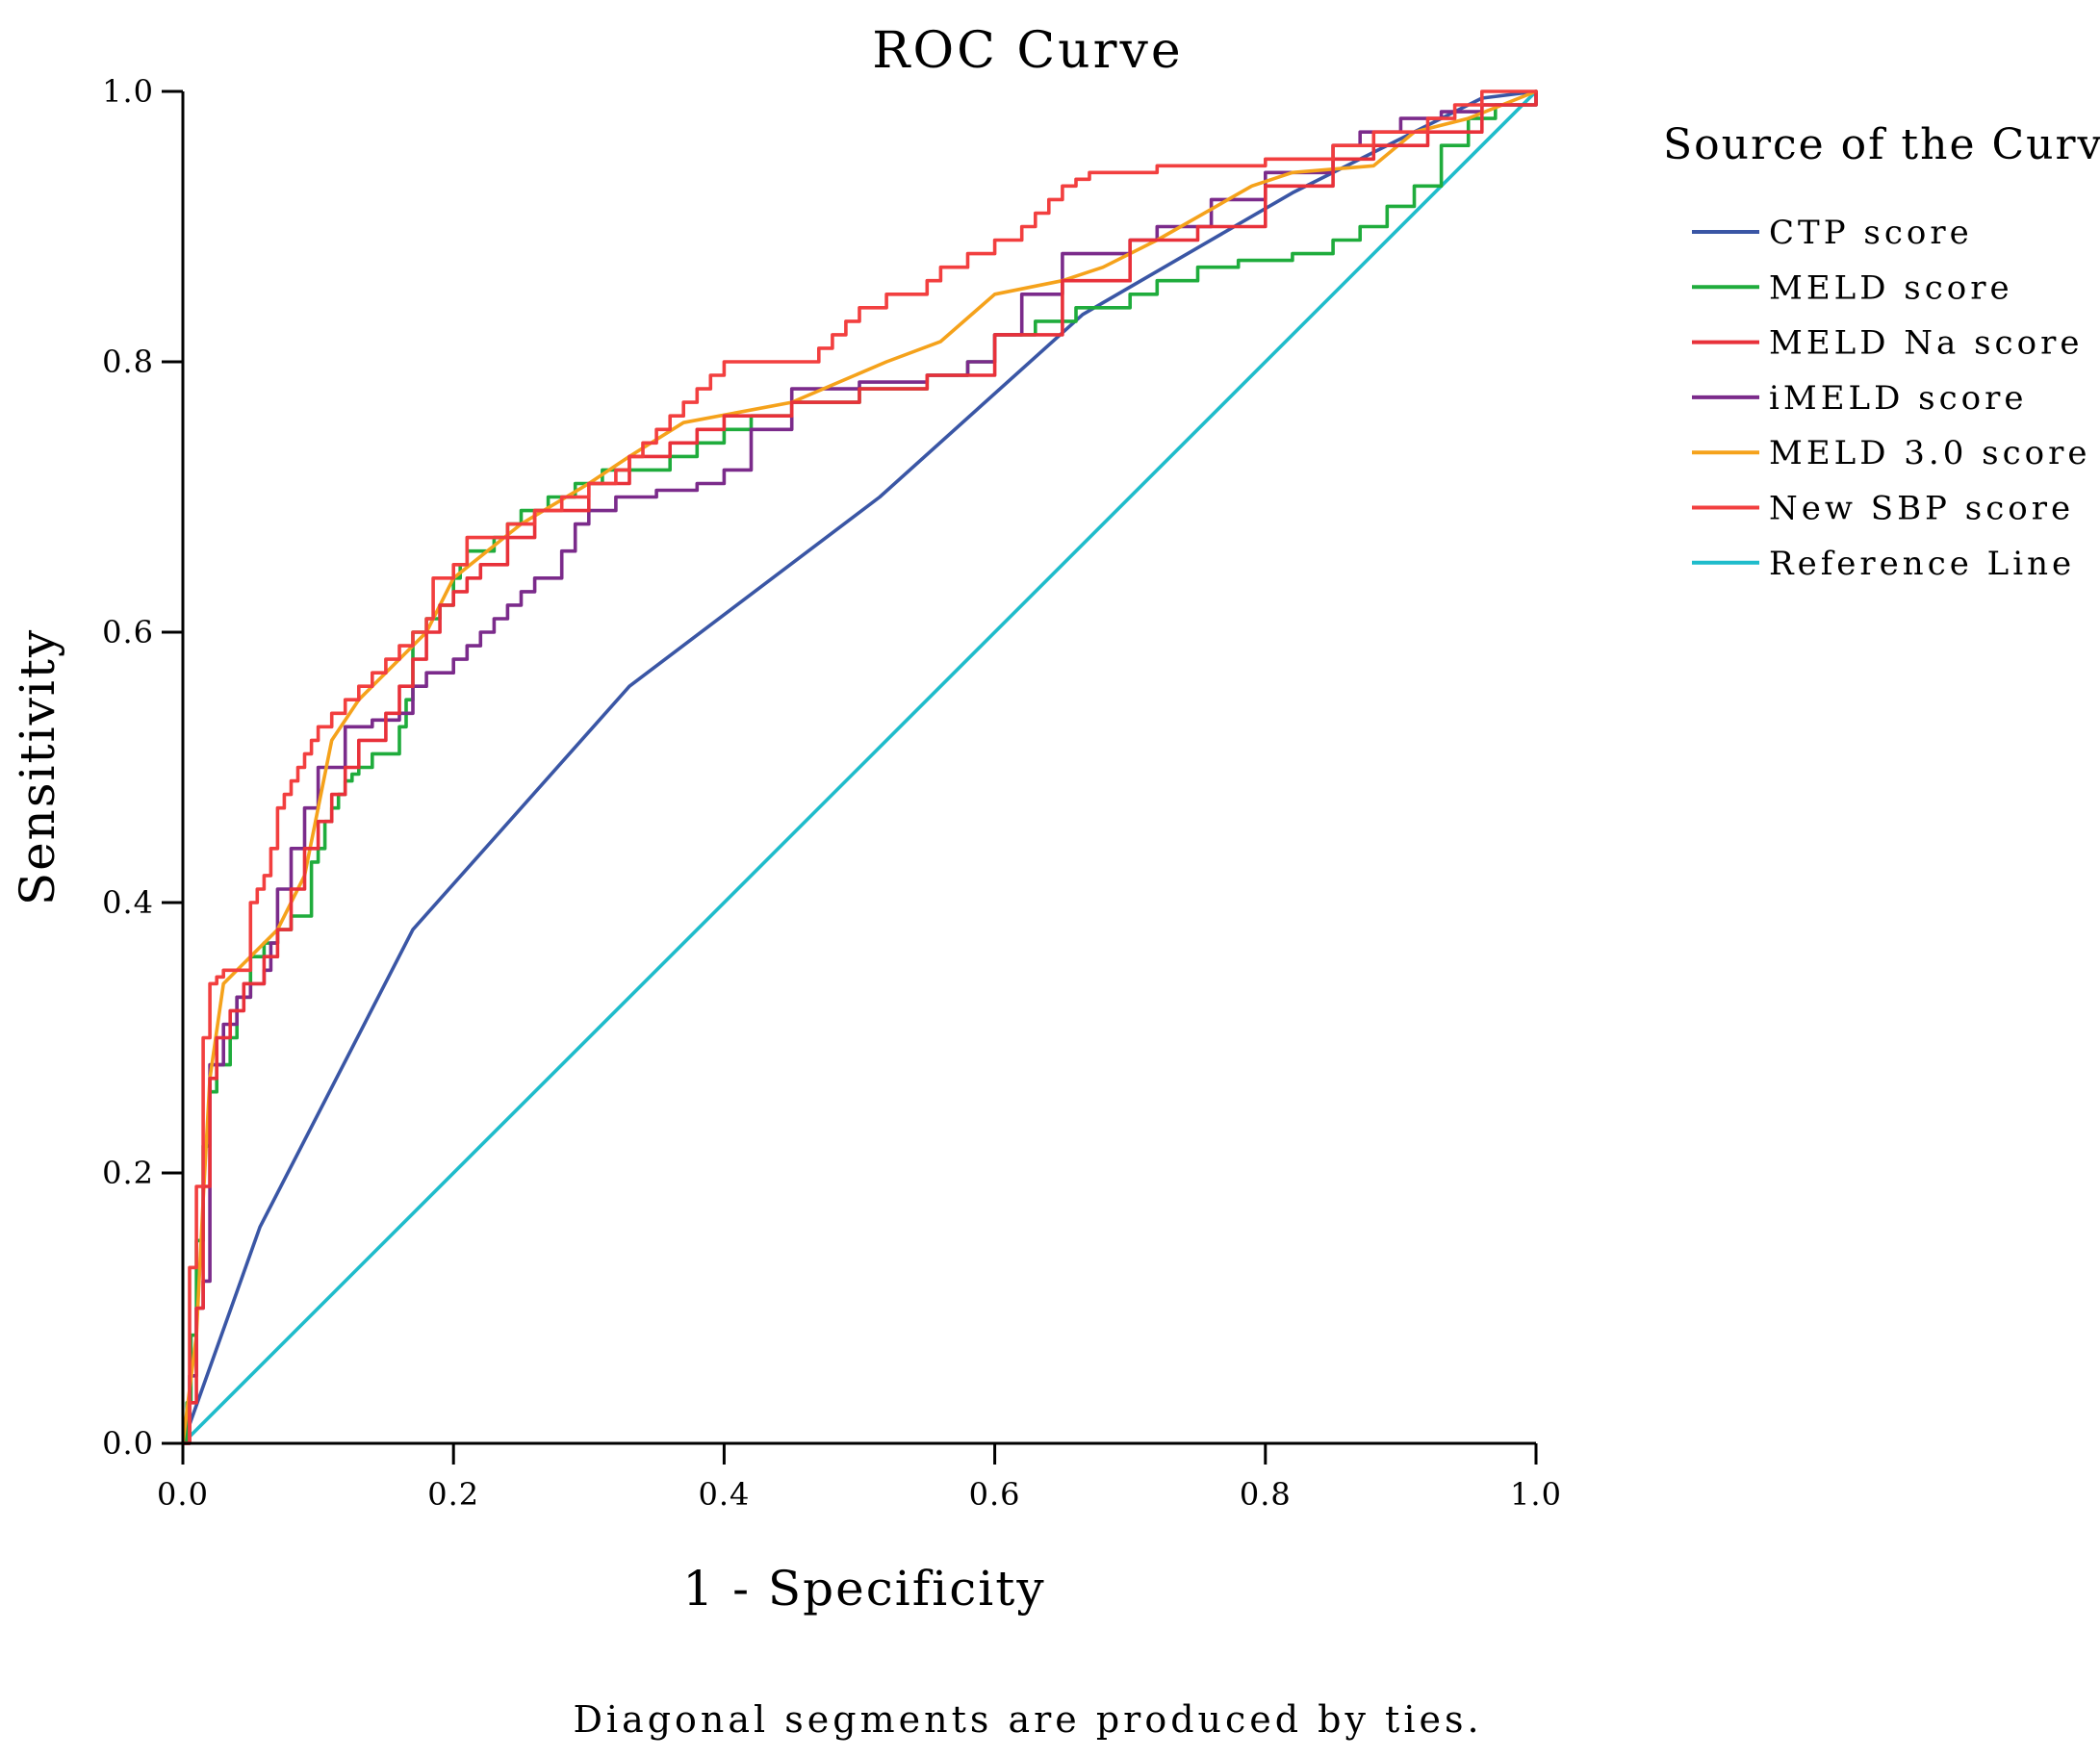  What do you see at coordinates (37, 767) in the screenshot?
I see `y-axis-title: Sensitivity` at bounding box center [37, 767].